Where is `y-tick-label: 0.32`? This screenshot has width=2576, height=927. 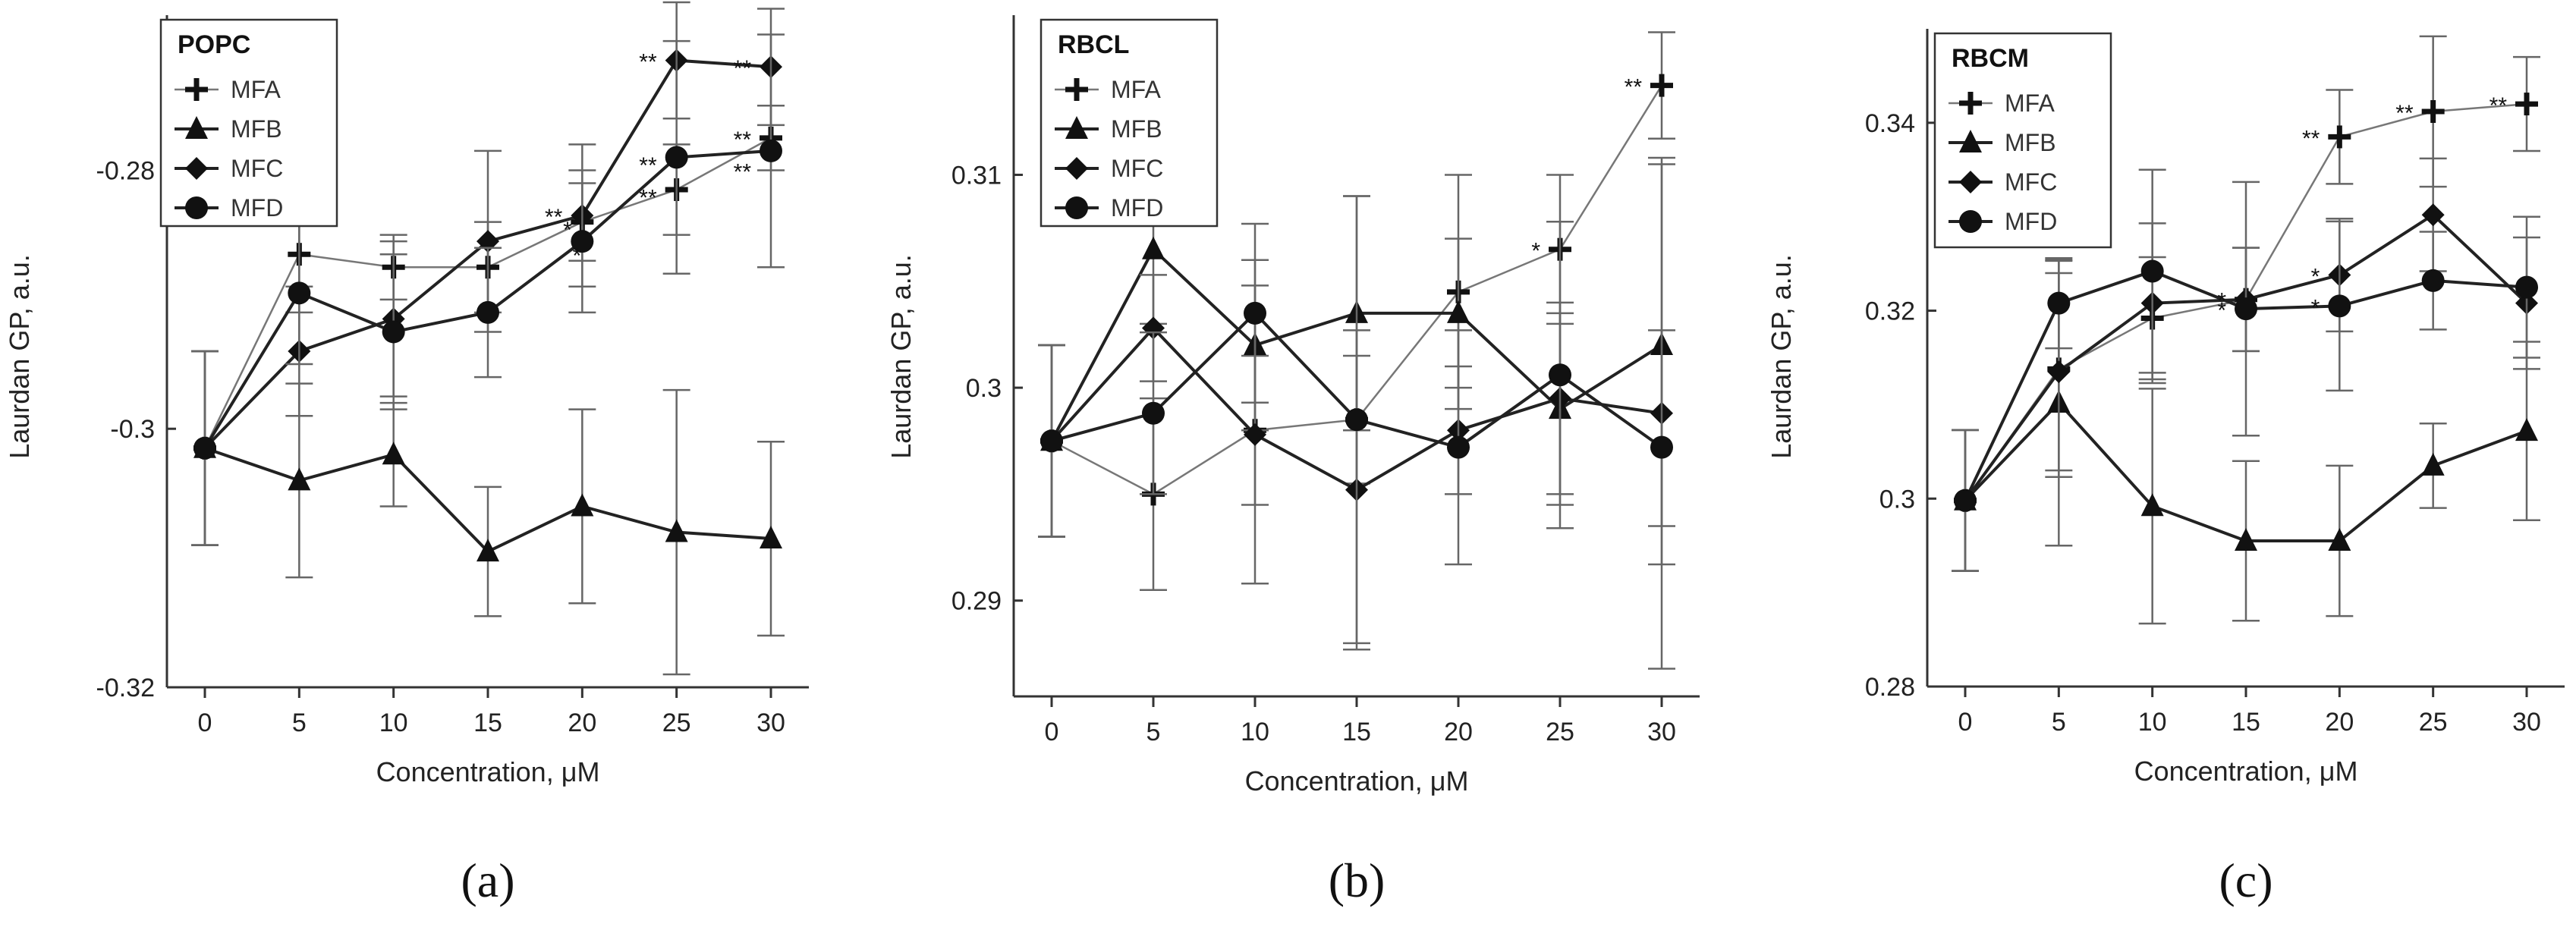
y-tick-label: 0.32 is located at coordinates (1890, 311).